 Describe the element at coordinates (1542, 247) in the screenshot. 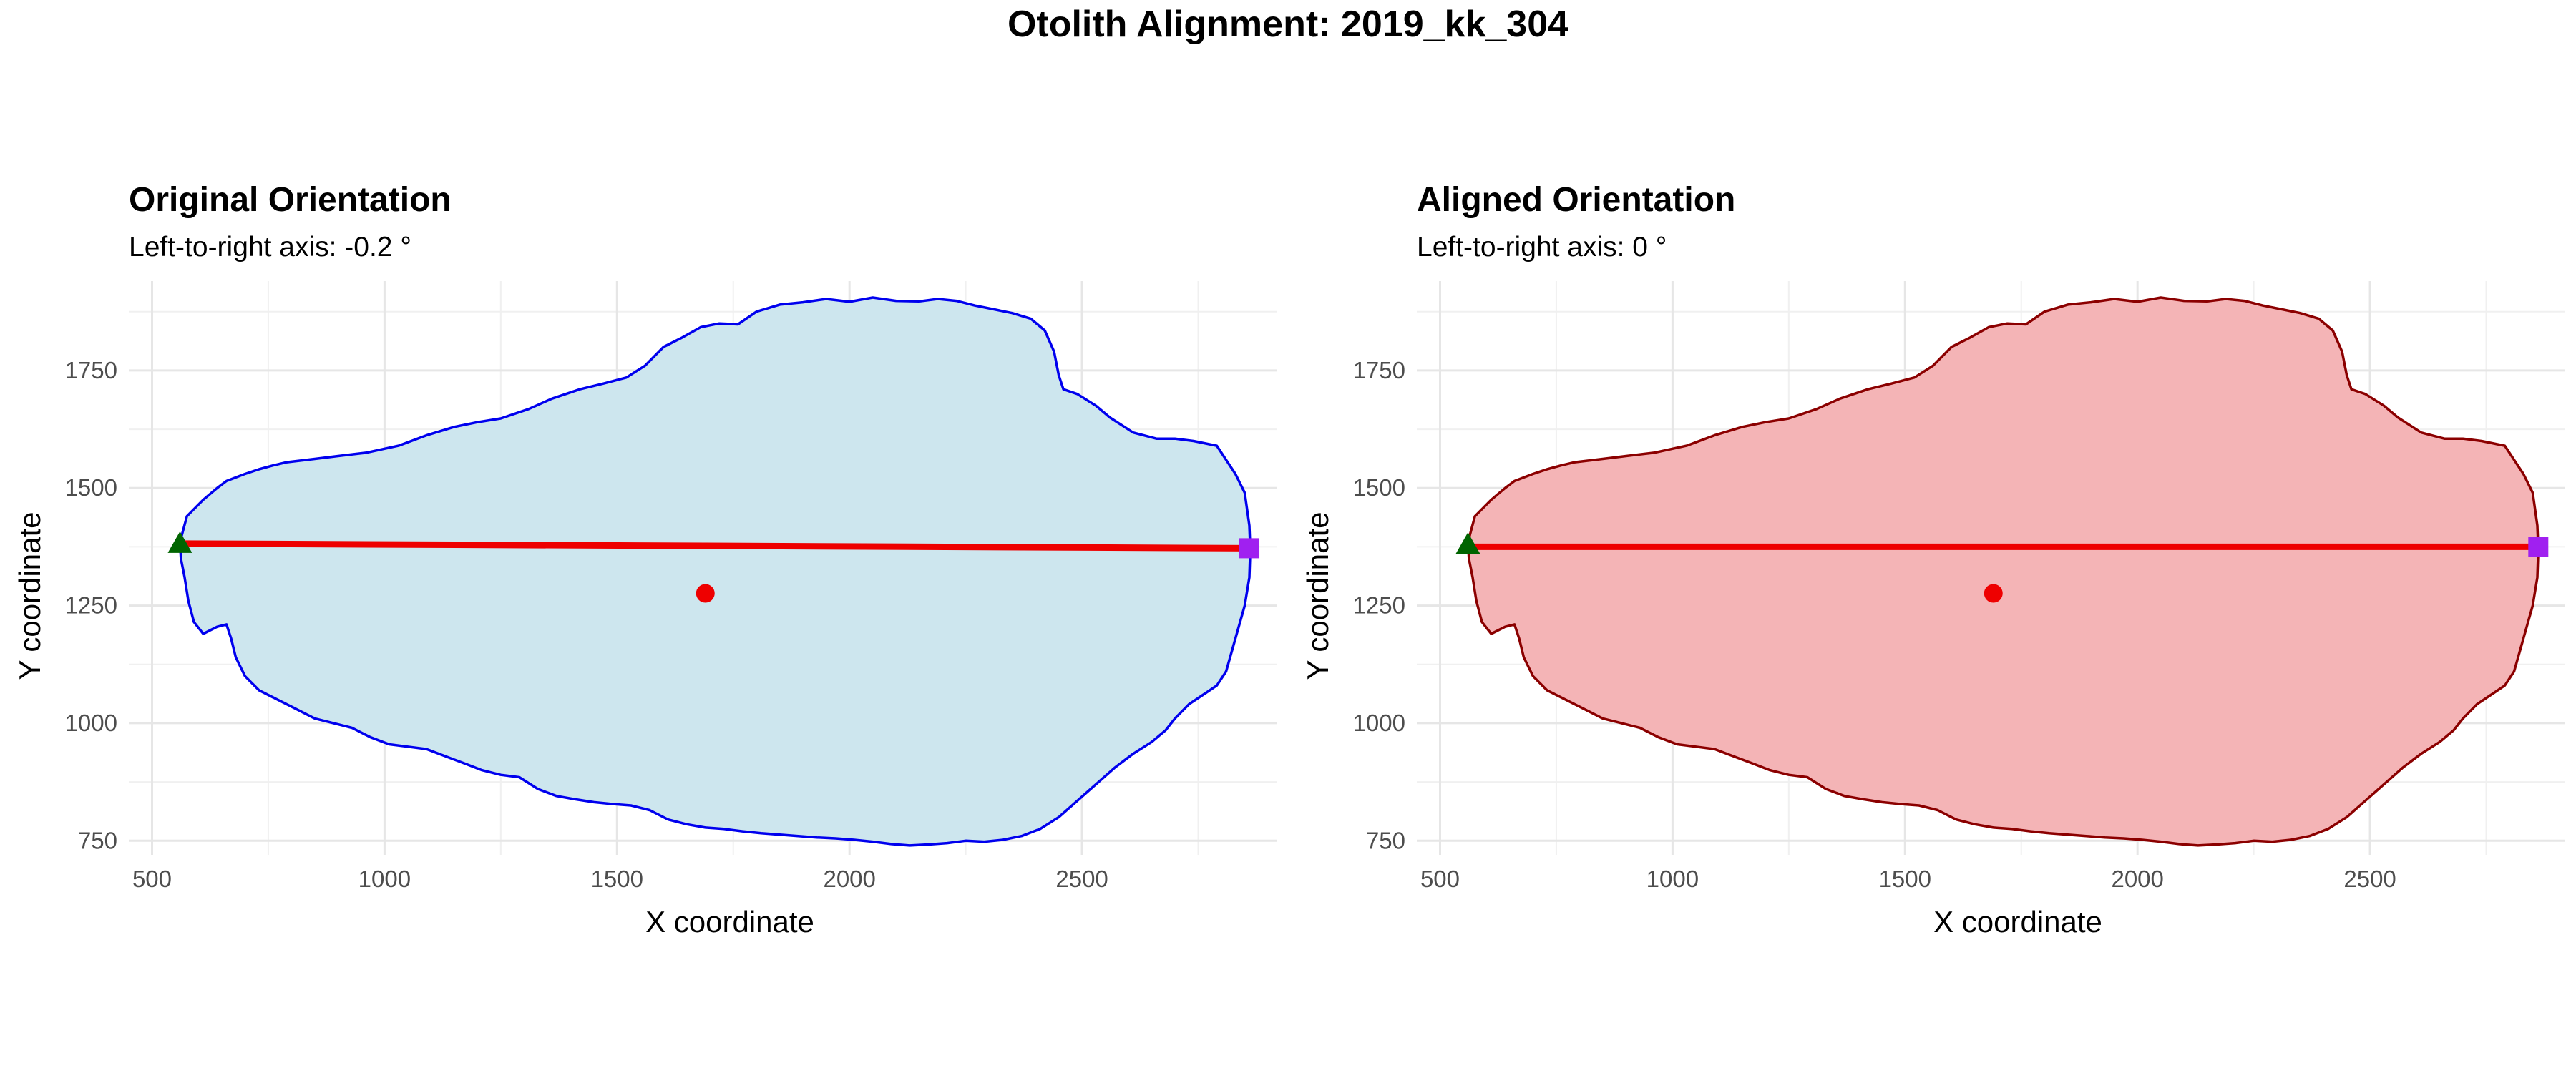

I see `panel-subtitle: Left-to-right axis: 0 °` at that location.